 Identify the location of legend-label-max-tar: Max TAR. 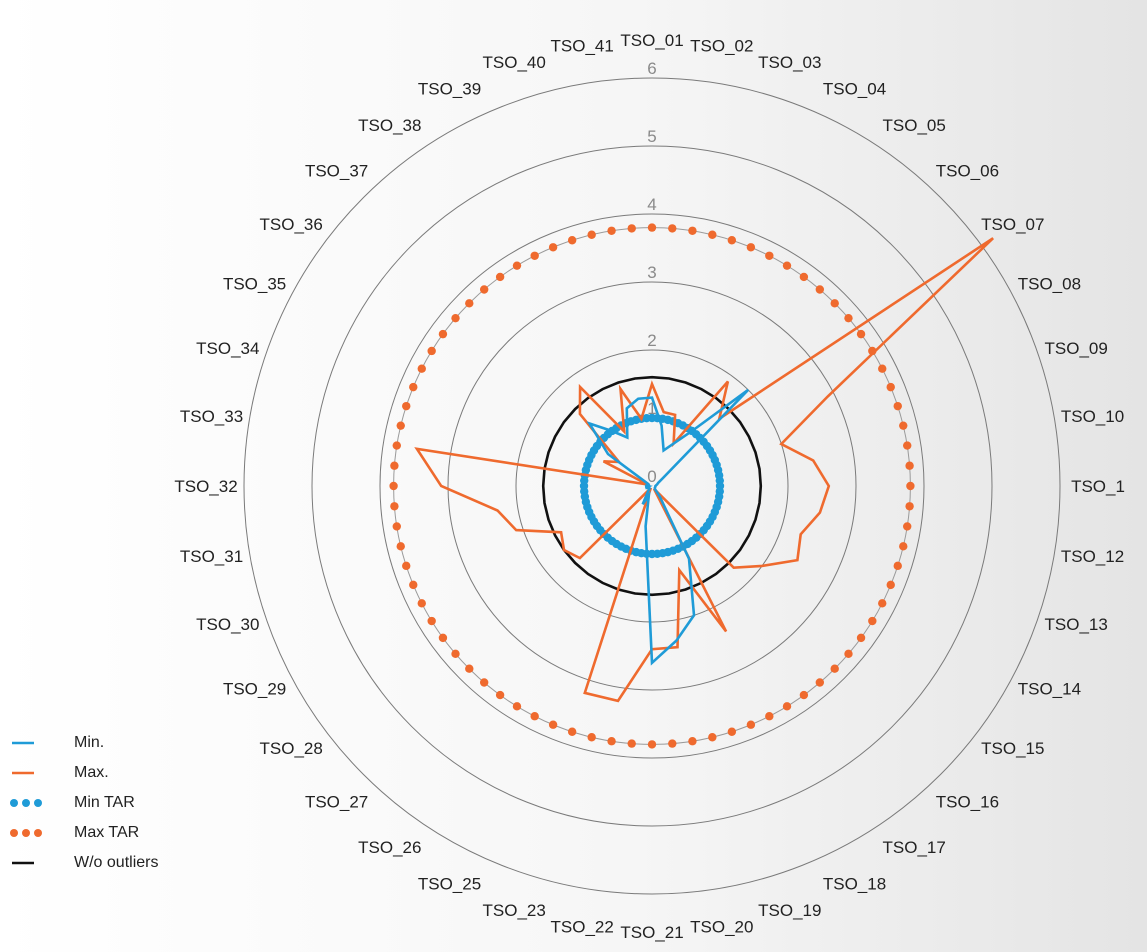
(107, 832).